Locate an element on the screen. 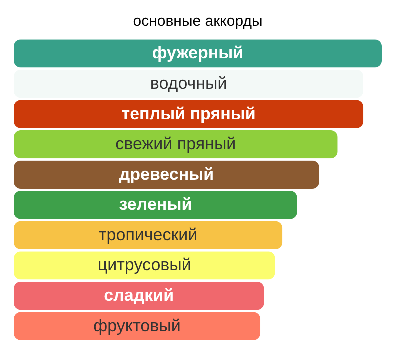  y-tick-label: цитрусовый is located at coordinates (145, 265).